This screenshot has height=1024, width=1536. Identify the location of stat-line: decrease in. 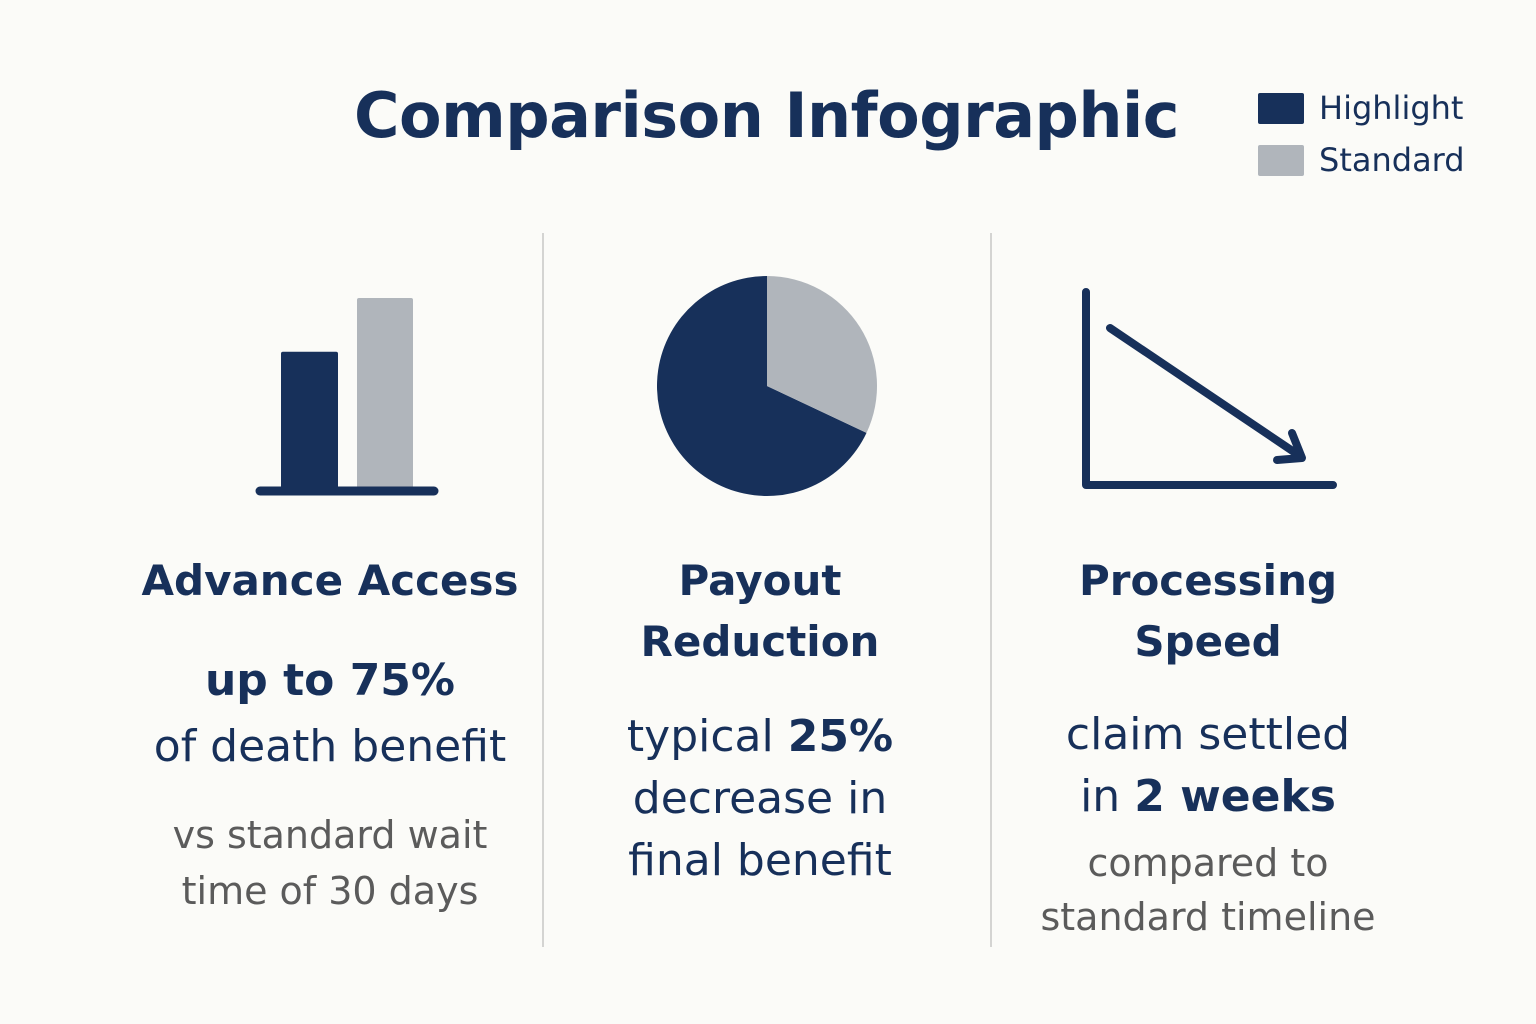
(760, 798).